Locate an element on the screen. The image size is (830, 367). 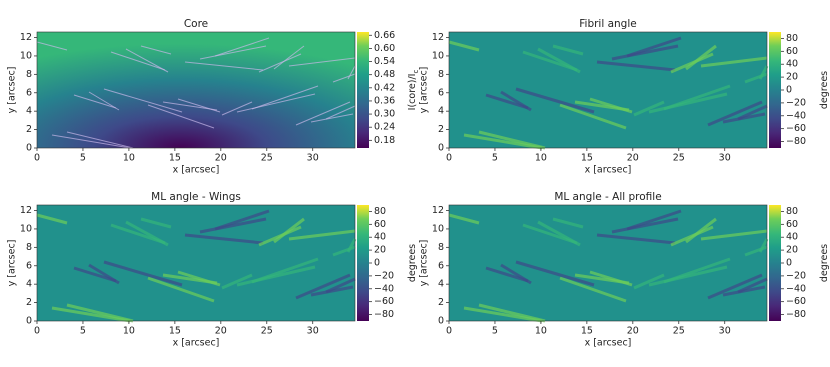
colorbar-tick-label: 0.54 is located at coordinates (384, 61).